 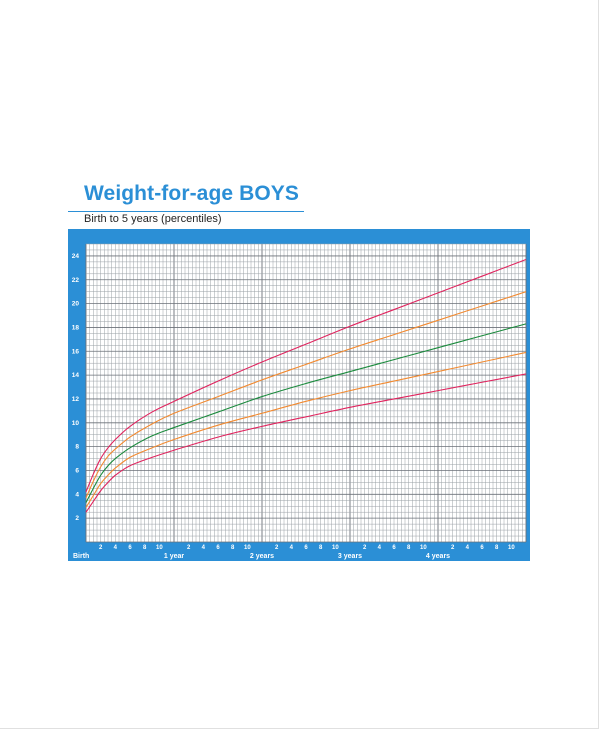 I want to click on x-year-label: Birth, so click(x=81, y=556).